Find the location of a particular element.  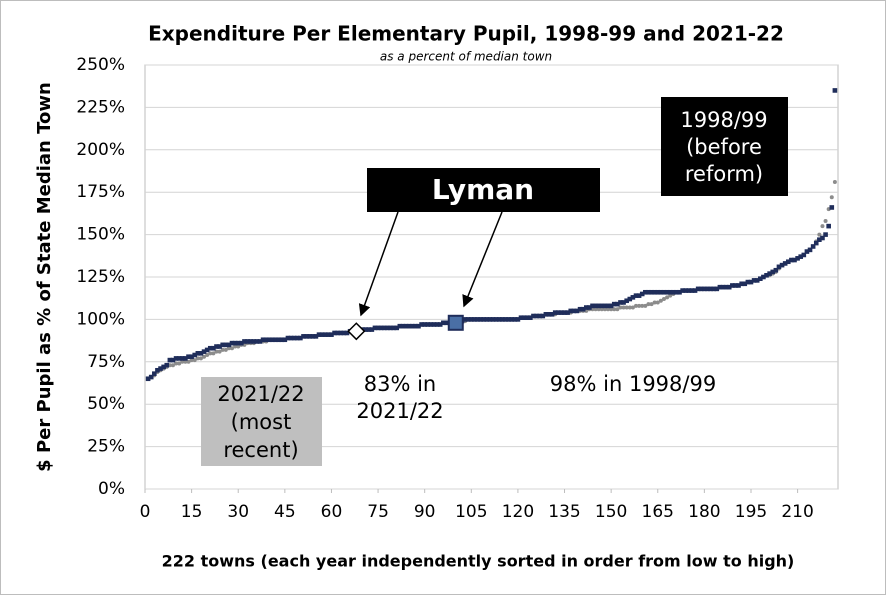

annotation-text: 2021/22 is located at coordinates (260, 394).